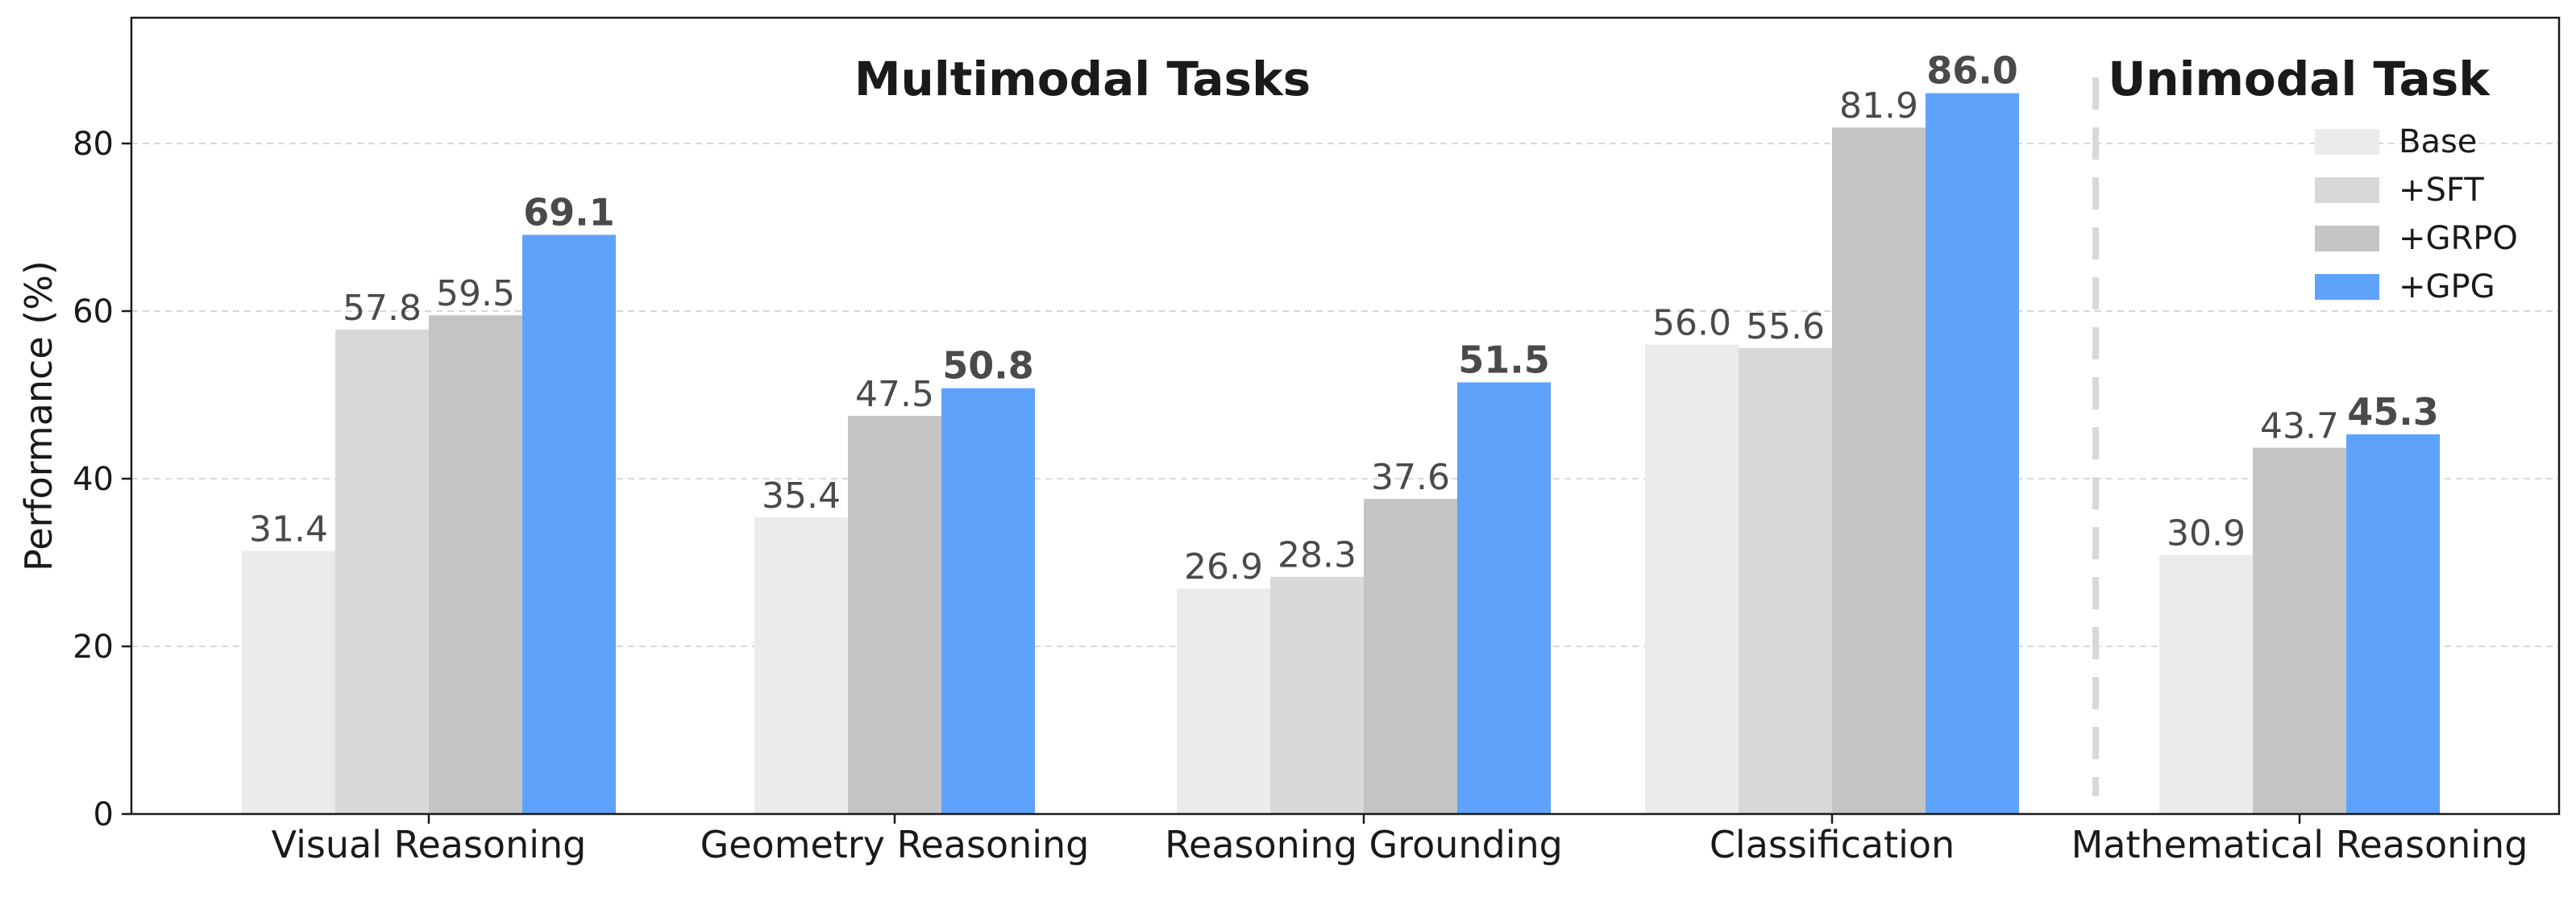  I want to click on legend-label-grpo: +GRPO, so click(2458, 238).